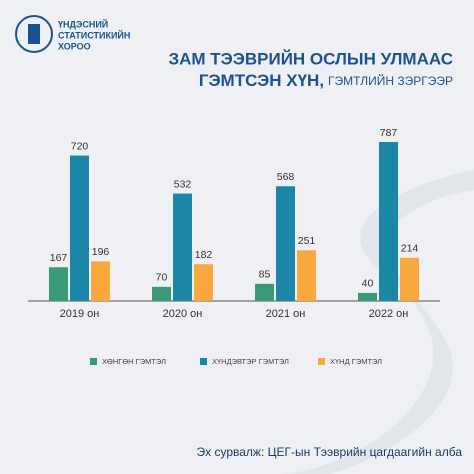 This screenshot has height=474, width=474. What do you see at coordinates (83, 23) in the screenshot?
I see `logo-text: ҮНДЭСНИЙ` at bounding box center [83, 23].